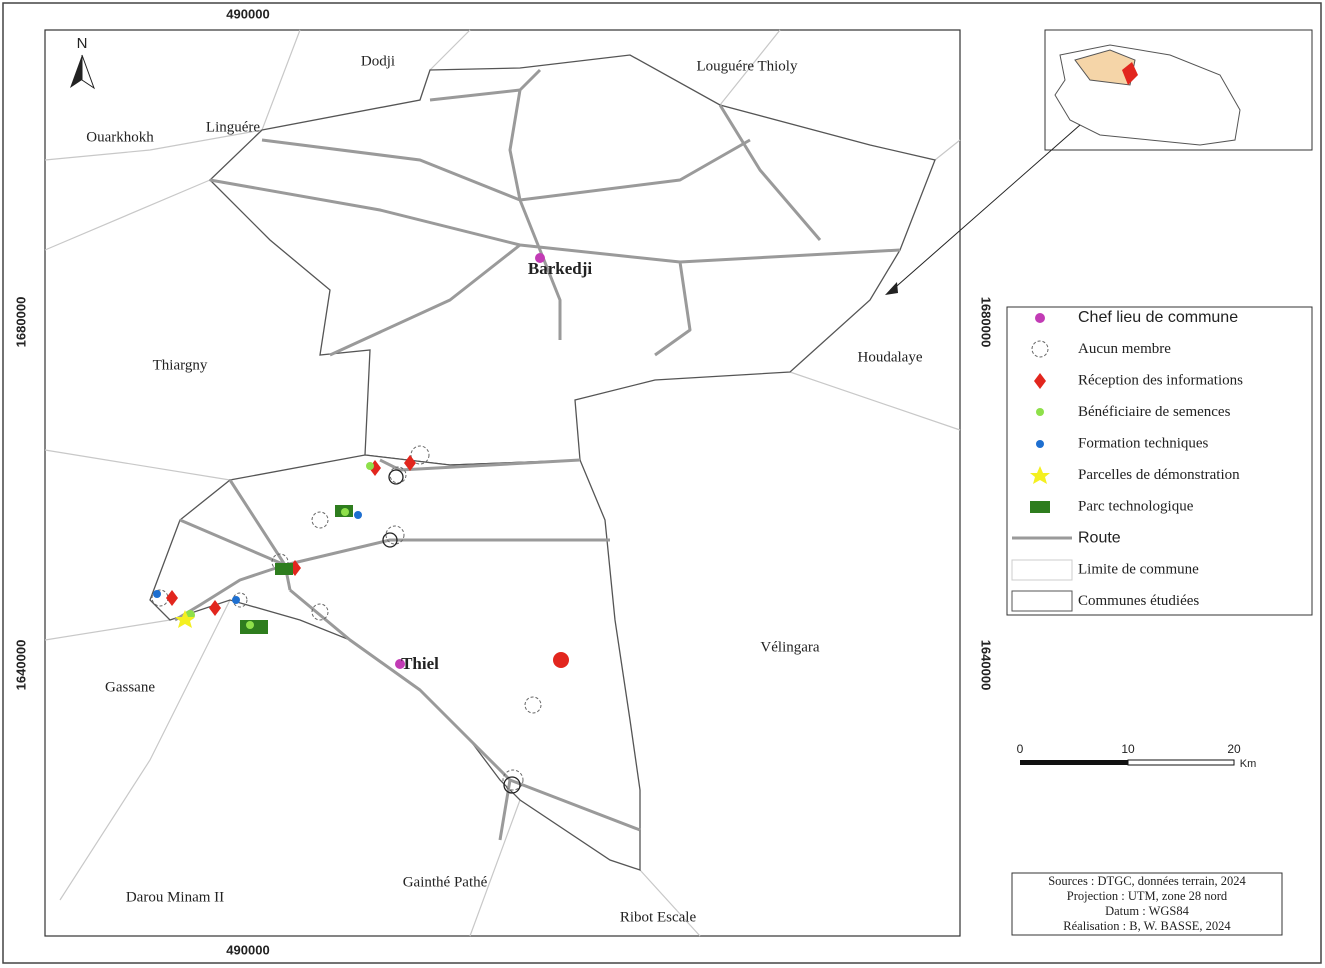 The width and height of the screenshot is (1325, 968). Describe the element at coordinates (890, 357) in the screenshot. I see `place-label: Houdalaye` at that location.